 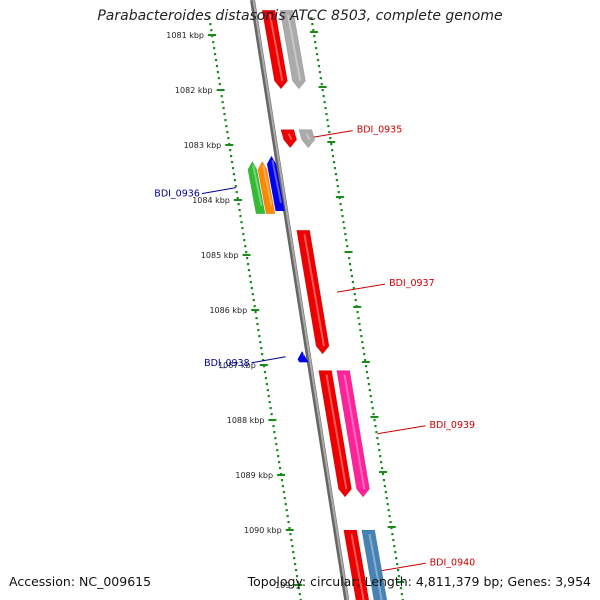 I want to click on gene-BDI_0940b, so click(x=374, y=564).